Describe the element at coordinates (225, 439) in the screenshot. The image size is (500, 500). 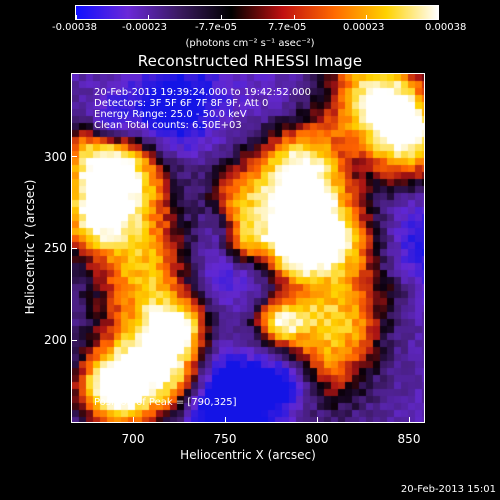
I see `x-tick-label: 750` at that location.